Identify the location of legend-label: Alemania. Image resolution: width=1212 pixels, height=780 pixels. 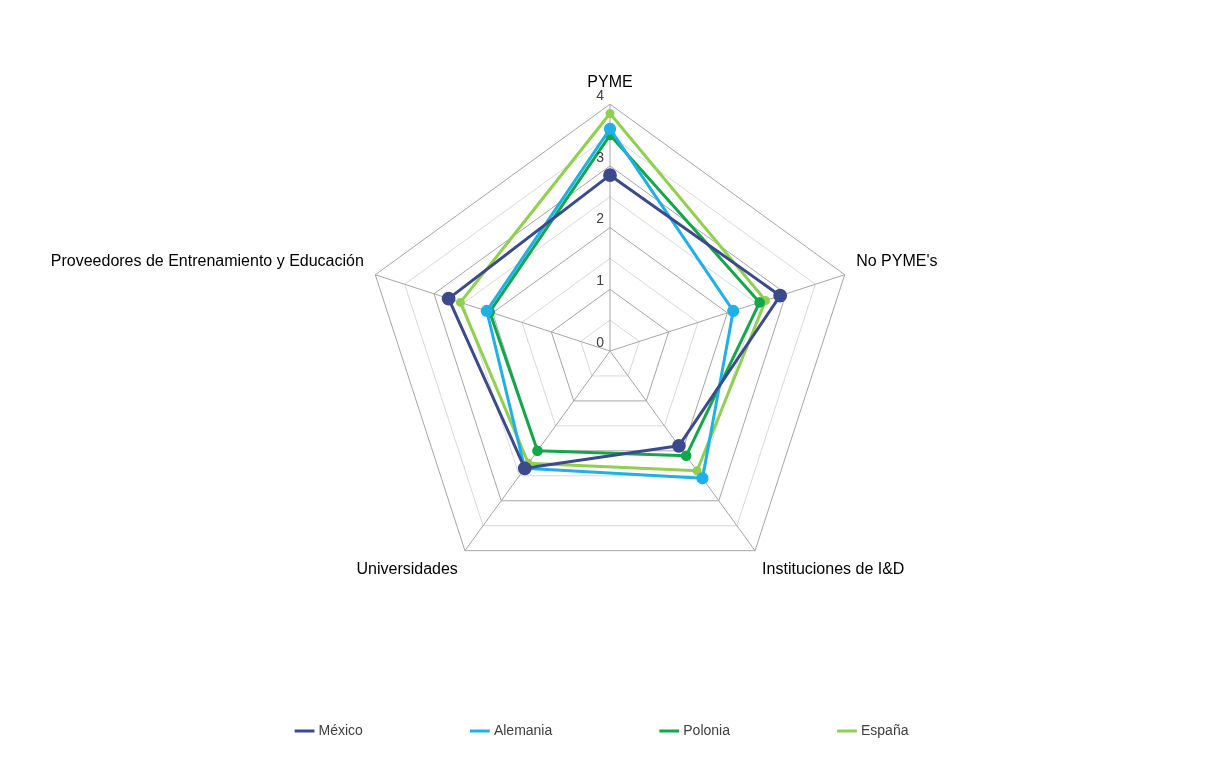
(523, 729).